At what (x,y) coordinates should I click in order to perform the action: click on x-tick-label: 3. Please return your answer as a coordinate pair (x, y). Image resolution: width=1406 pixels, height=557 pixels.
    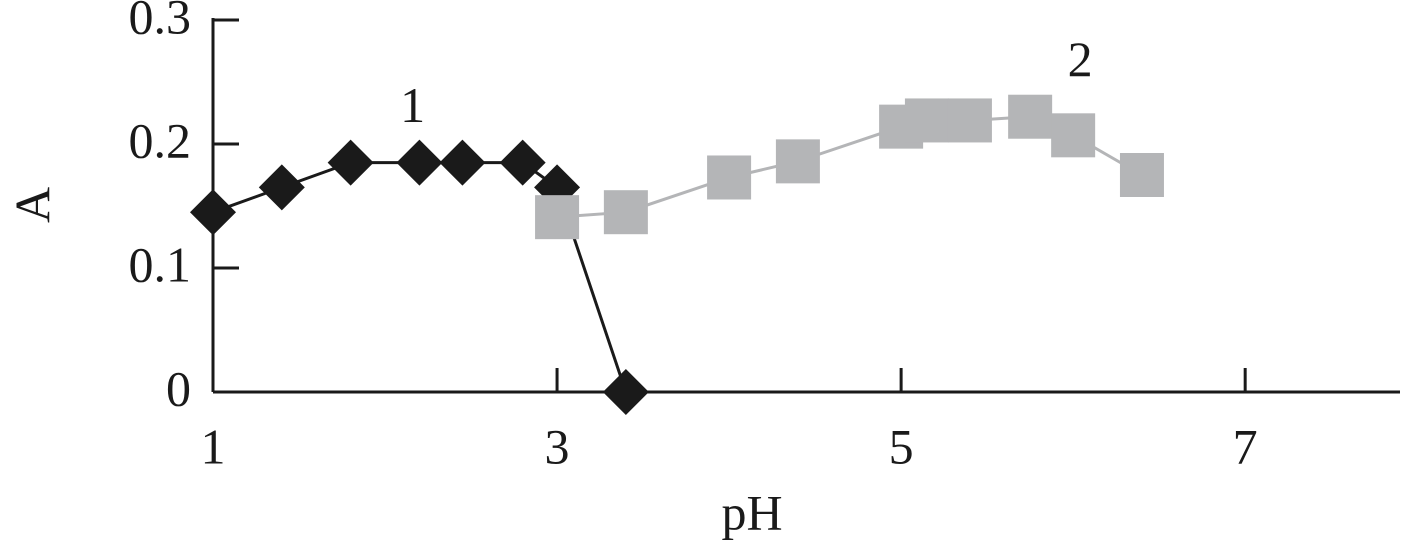
    Looking at the image, I should click on (557, 446).